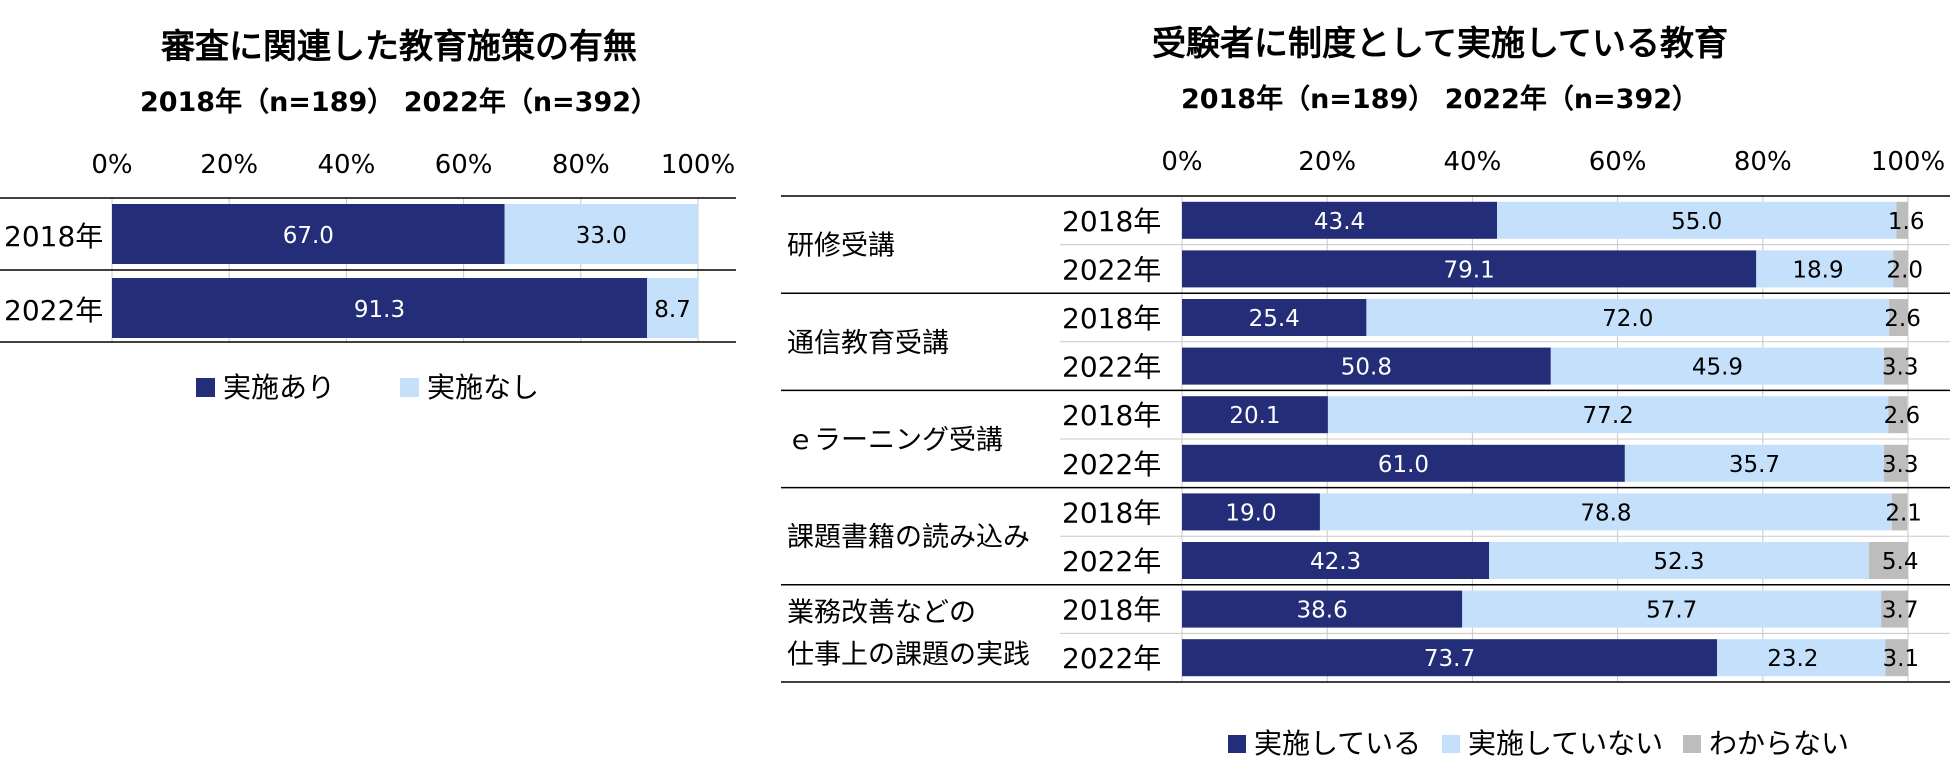 This screenshot has height=782, width=1950. I want to click on chart1-tick-label: 60%, so click(464, 165).